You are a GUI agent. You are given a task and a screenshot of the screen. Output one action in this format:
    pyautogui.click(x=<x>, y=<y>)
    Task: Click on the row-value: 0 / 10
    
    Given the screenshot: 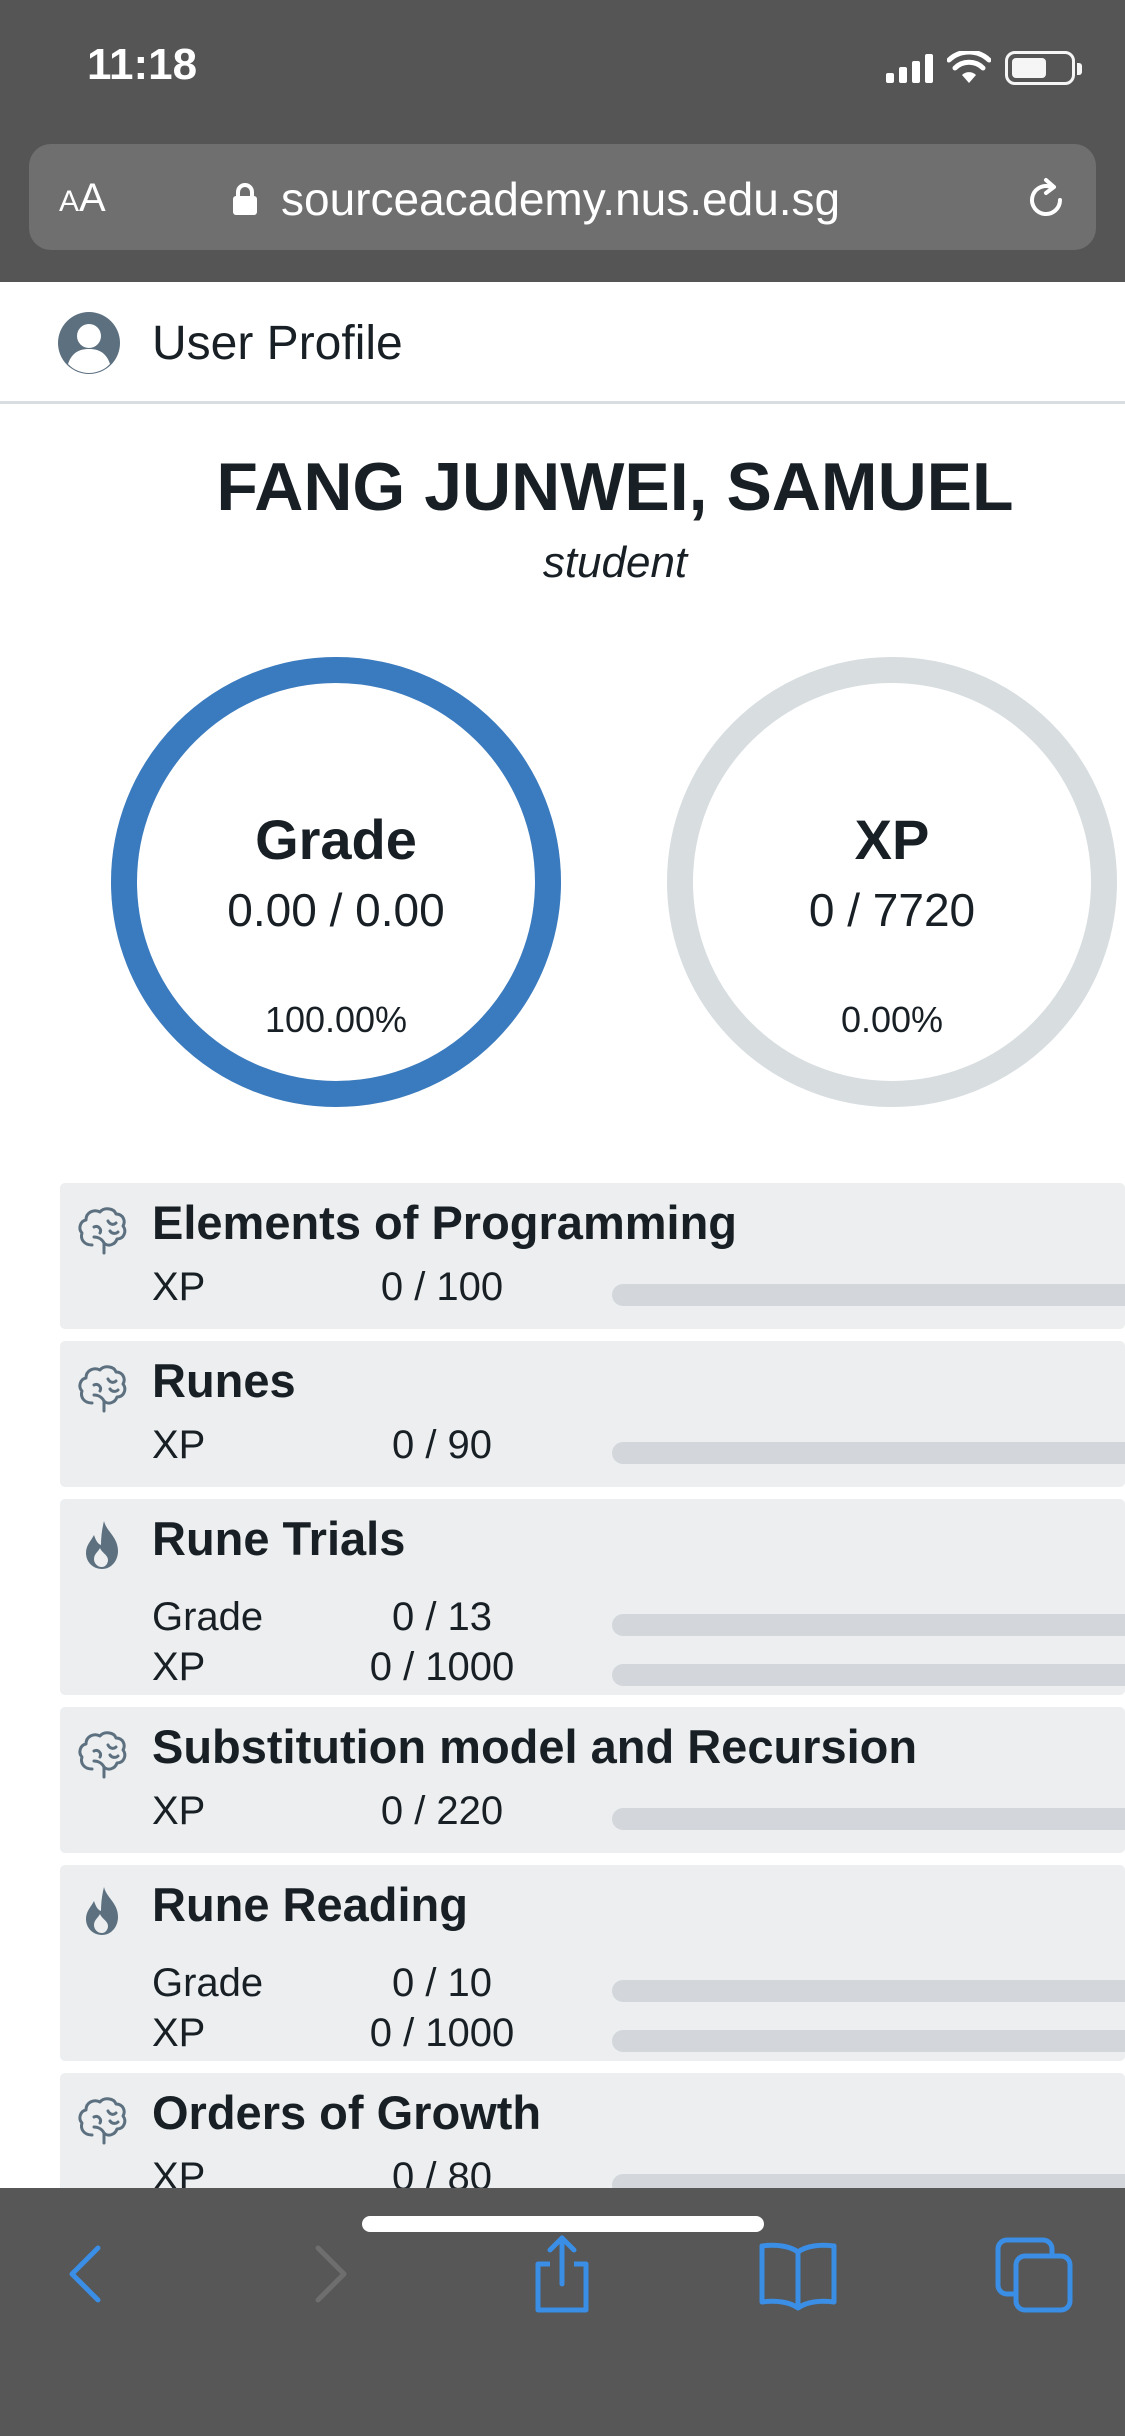 What is the action you would take?
    pyautogui.click(x=442, y=1983)
    